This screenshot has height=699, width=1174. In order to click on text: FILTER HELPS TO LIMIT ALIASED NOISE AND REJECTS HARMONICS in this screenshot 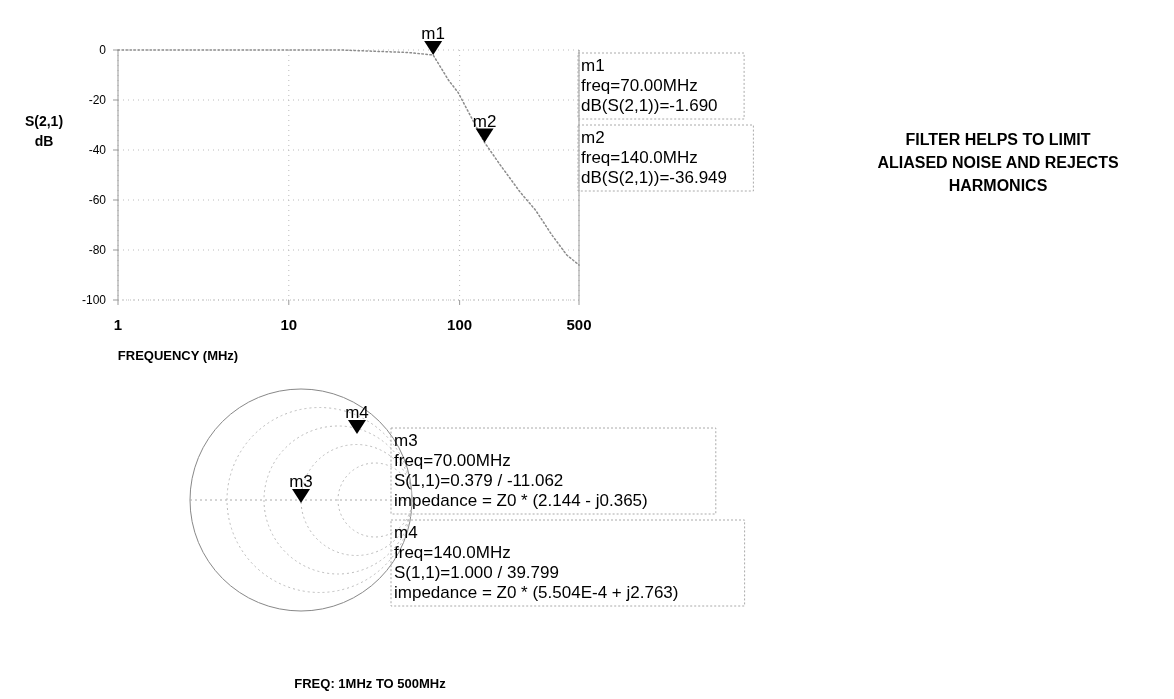, I will do `click(998, 162)`.